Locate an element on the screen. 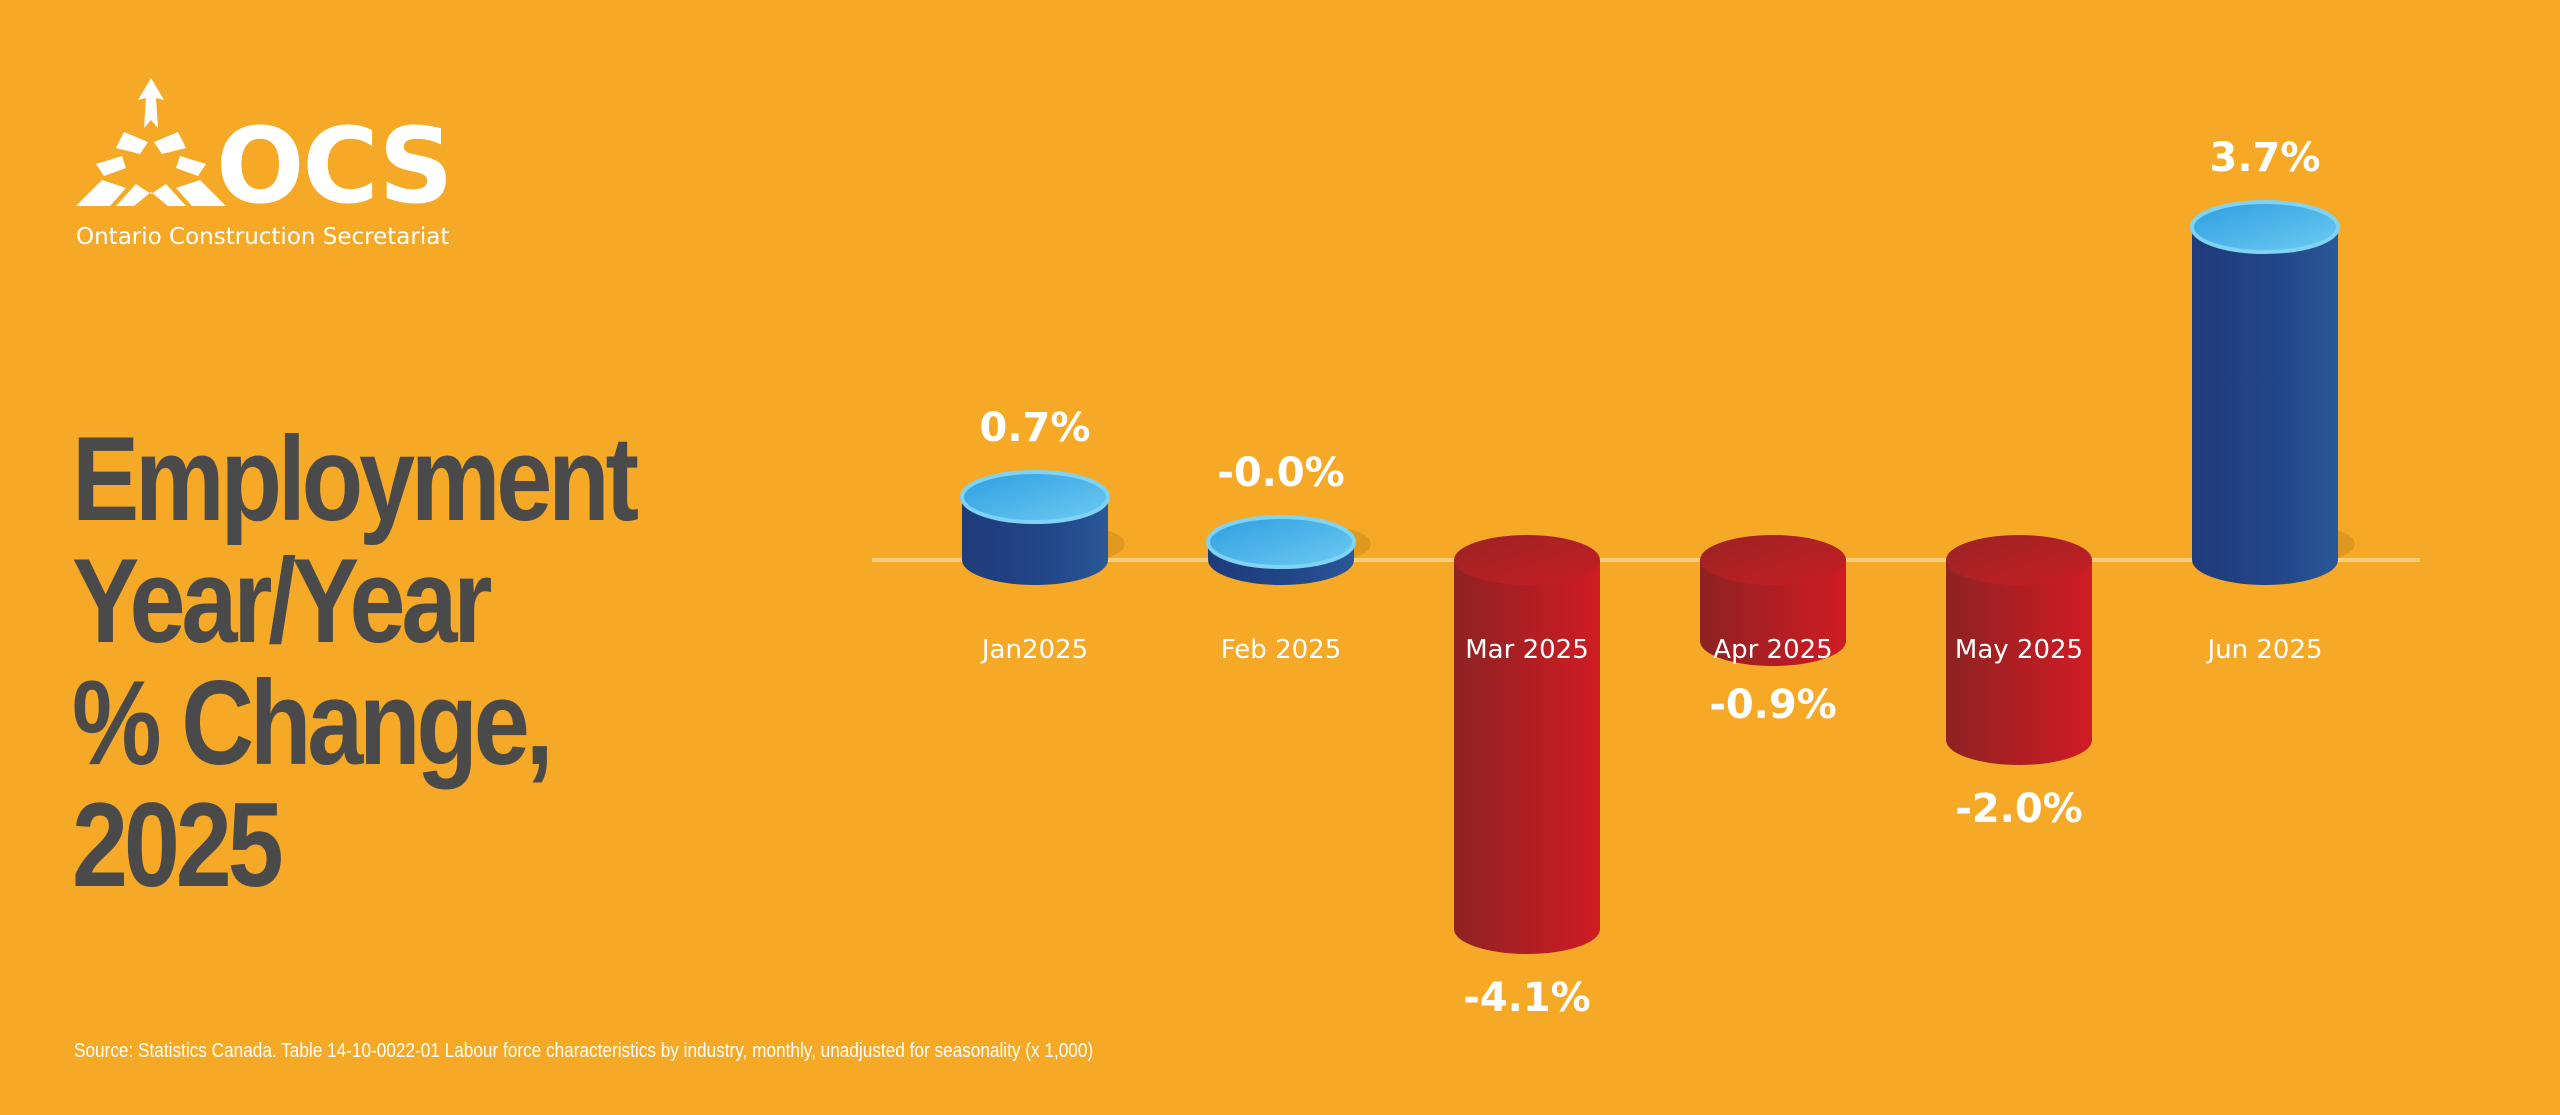 This screenshot has height=1115, width=2560. category-label-3: Mar 2025 is located at coordinates (1527, 650).